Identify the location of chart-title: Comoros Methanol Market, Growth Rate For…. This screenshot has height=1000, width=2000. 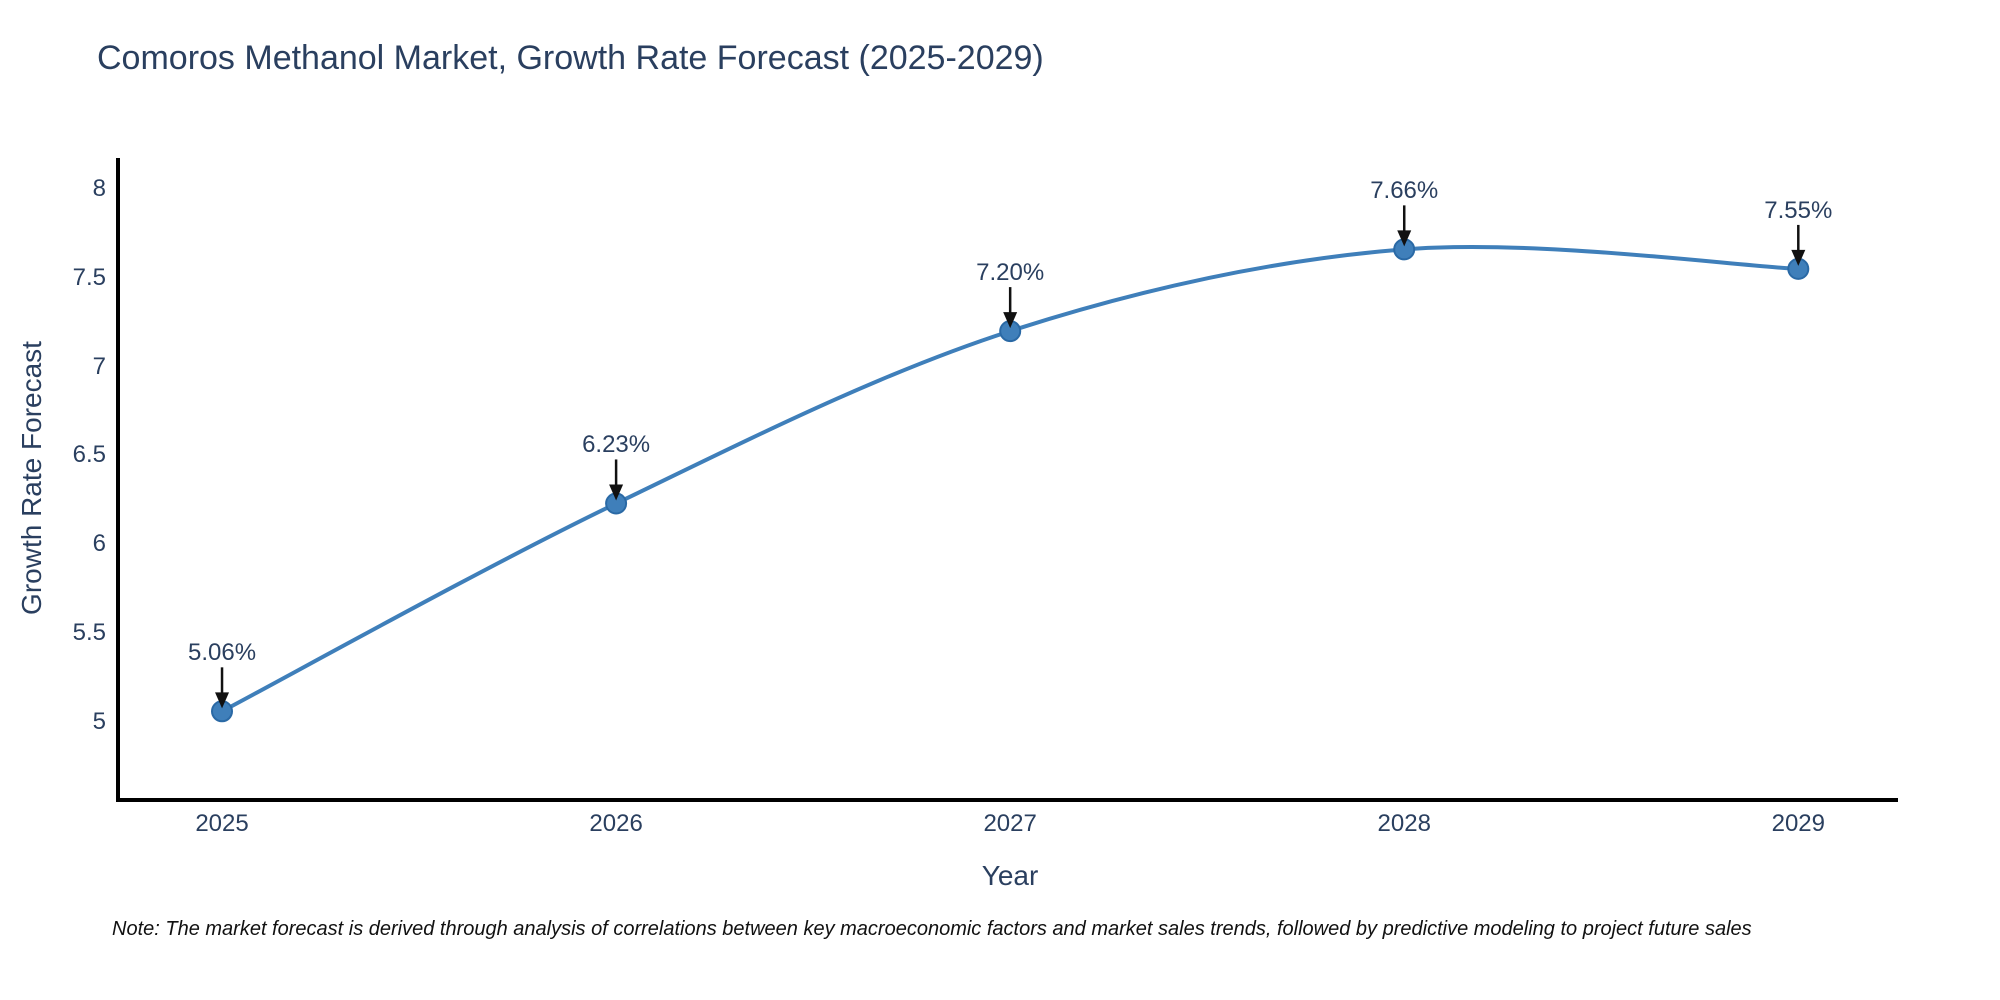
(570, 58).